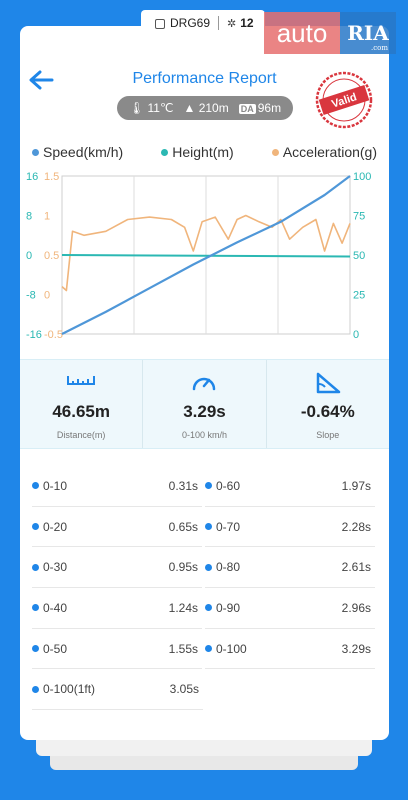 The width and height of the screenshot is (408, 800). I want to click on split-item: 0-80 2.61s, so click(290, 568).